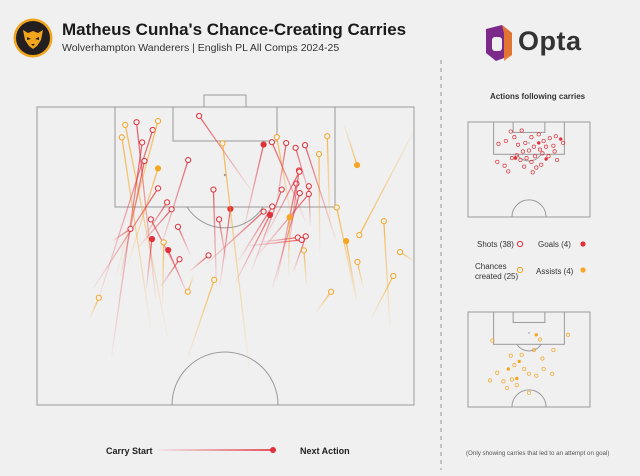  I want to click on side-panel-title: Actions following carries, so click(538, 96).